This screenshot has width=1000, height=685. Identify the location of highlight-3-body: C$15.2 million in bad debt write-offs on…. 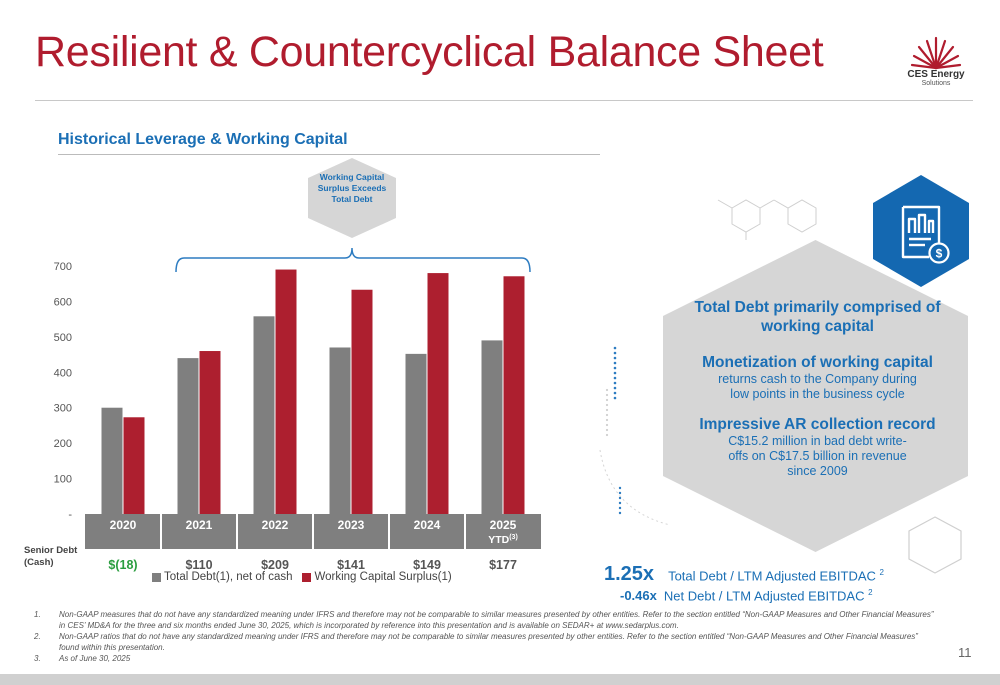
(817, 456).